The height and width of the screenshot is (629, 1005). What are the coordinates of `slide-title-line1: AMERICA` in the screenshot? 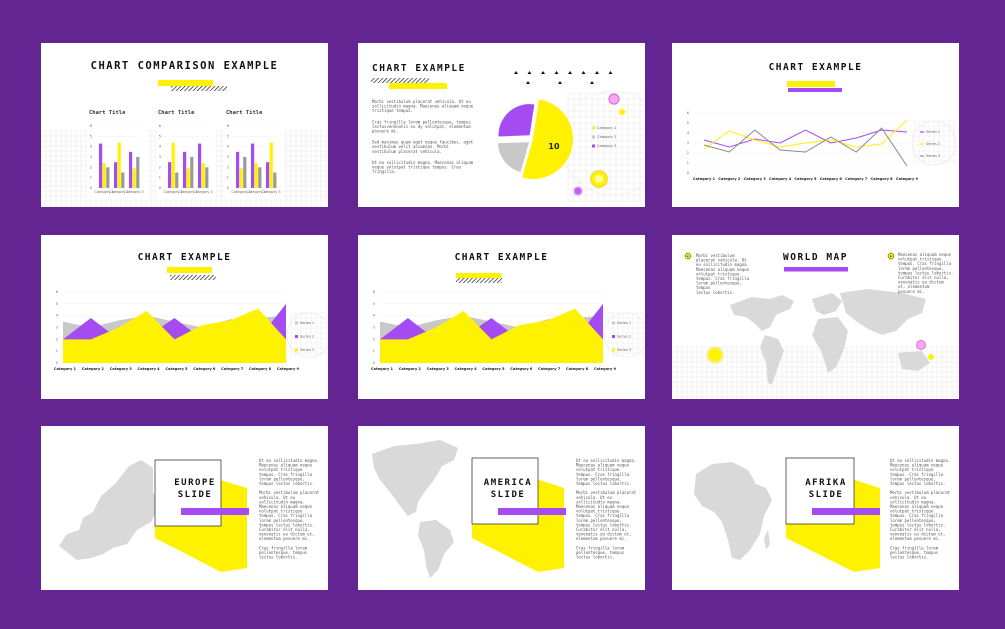 It's located at (508, 483).